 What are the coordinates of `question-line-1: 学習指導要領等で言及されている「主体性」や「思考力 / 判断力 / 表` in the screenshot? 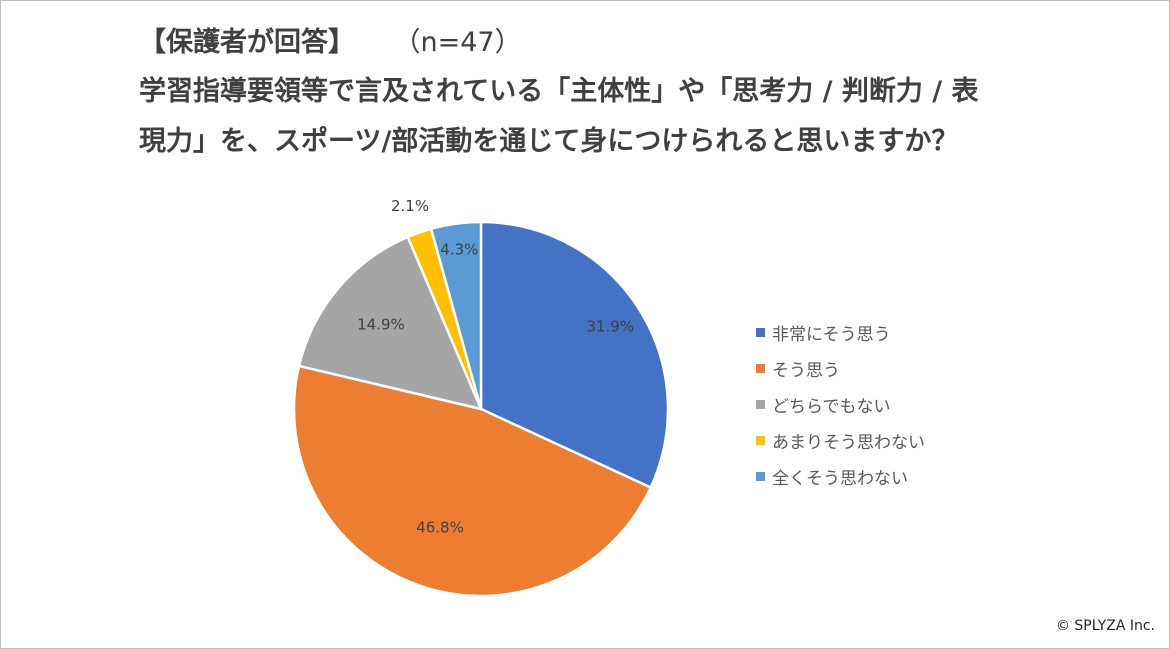 It's located at (559, 91).